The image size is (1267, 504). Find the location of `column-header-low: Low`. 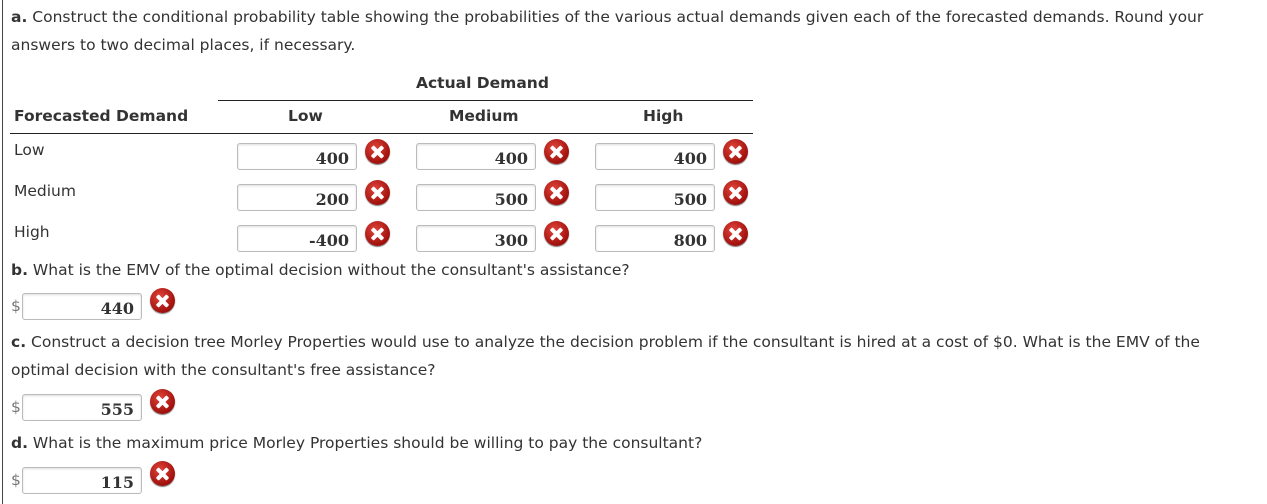

column-header-low: Low is located at coordinates (305, 116).